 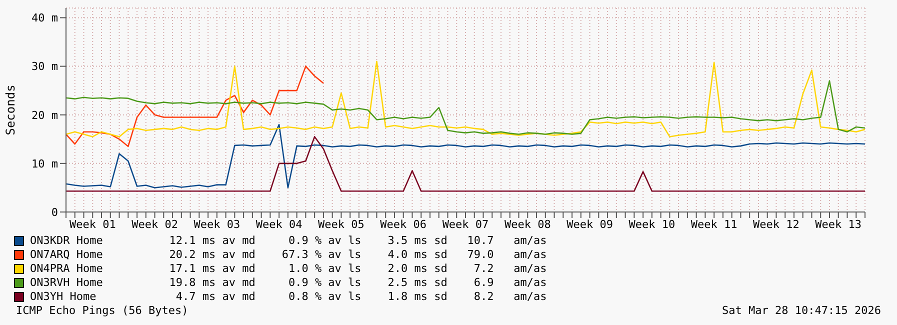 I want to click on x-tick-label: Week 10, so click(x=652, y=224).